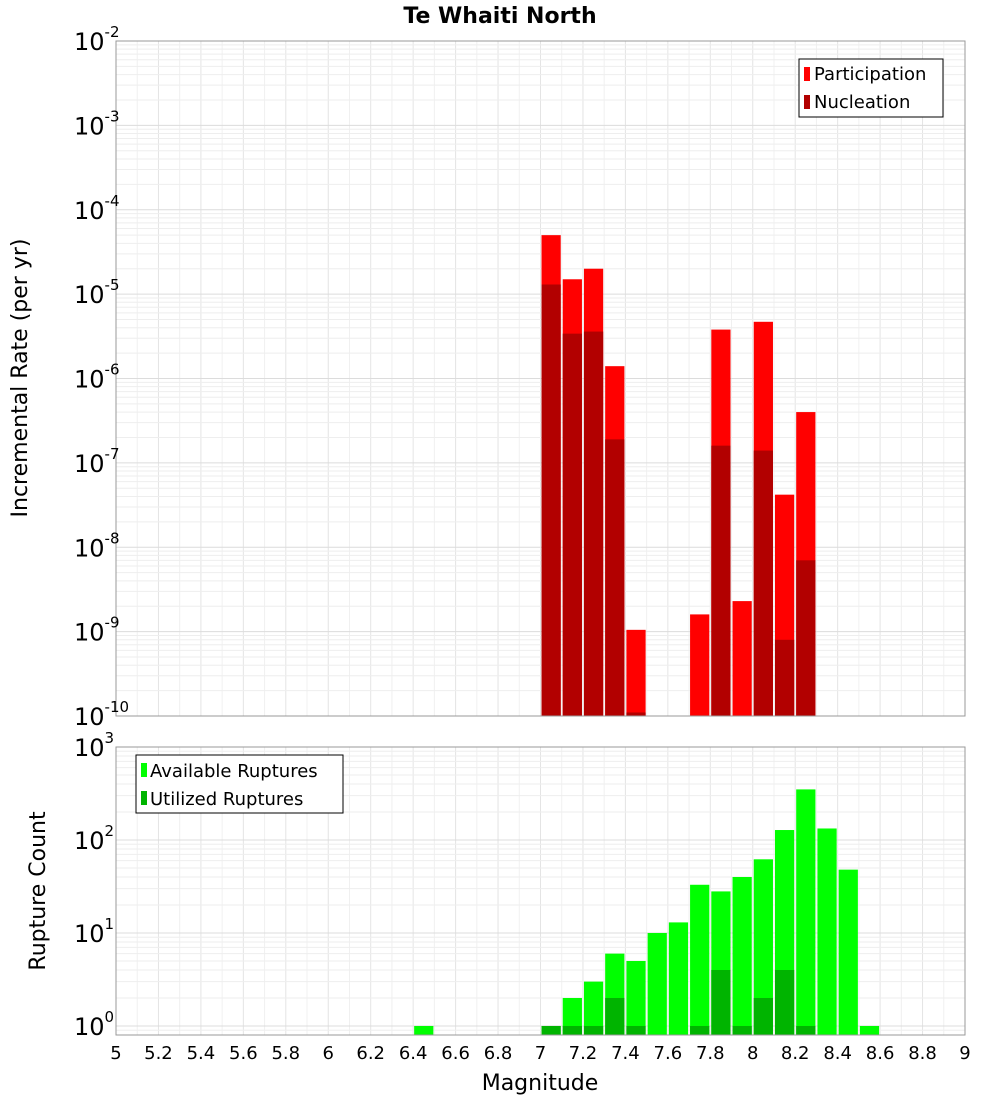  Describe the element at coordinates (144, 770) in the screenshot. I see `legend-swatch-available` at that location.